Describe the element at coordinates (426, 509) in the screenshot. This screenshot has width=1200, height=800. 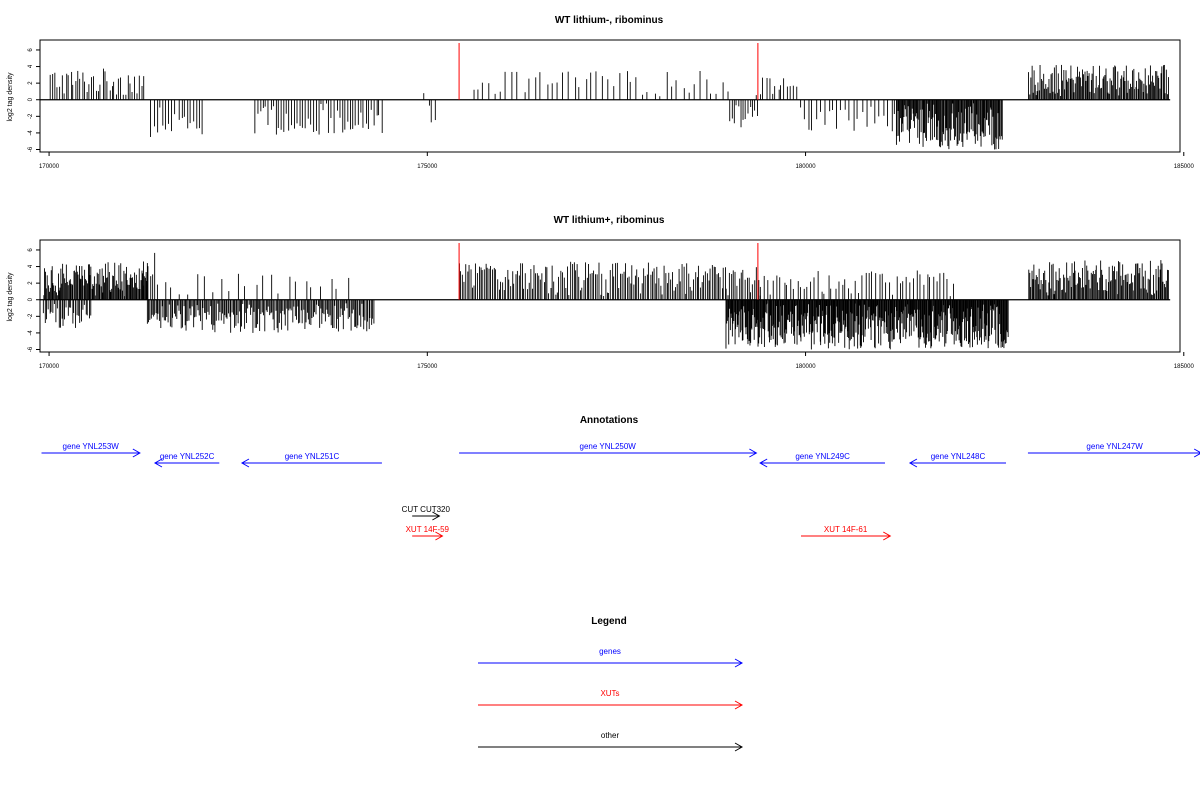
I see `annotation-label: CUT CUT320` at that location.